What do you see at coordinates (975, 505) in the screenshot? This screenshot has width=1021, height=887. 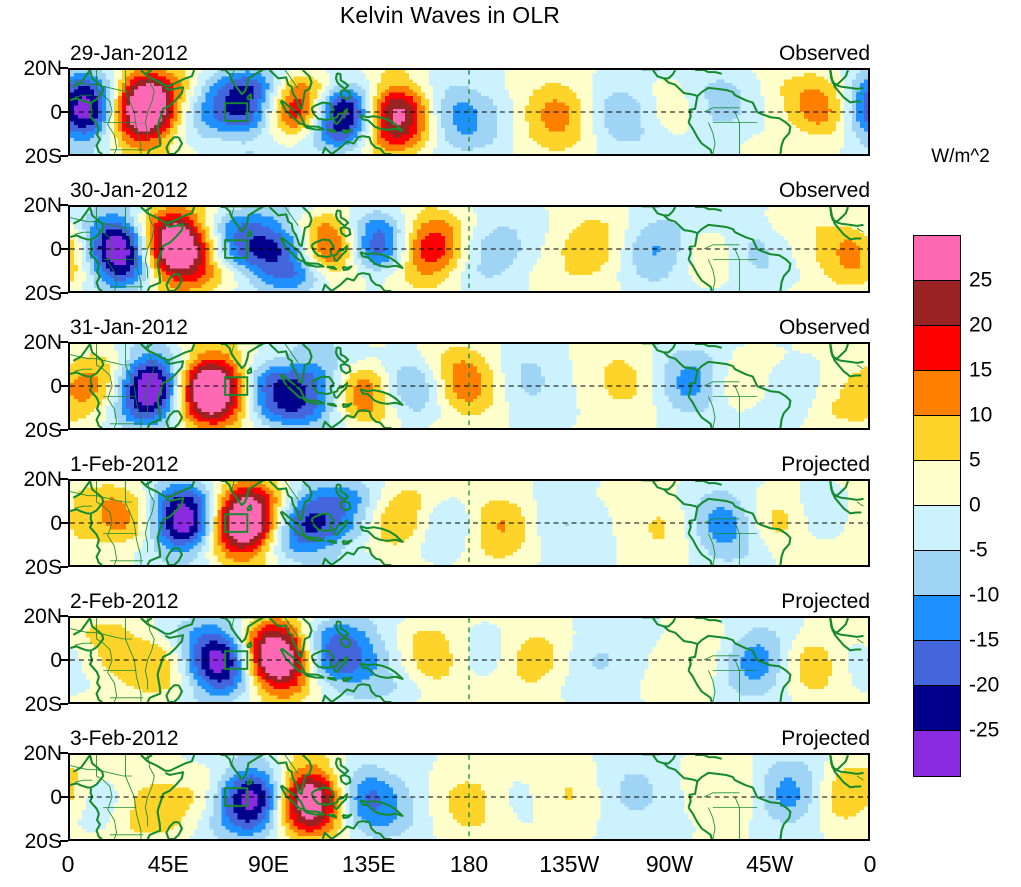 I see `colorbar-tick-label: 0` at bounding box center [975, 505].